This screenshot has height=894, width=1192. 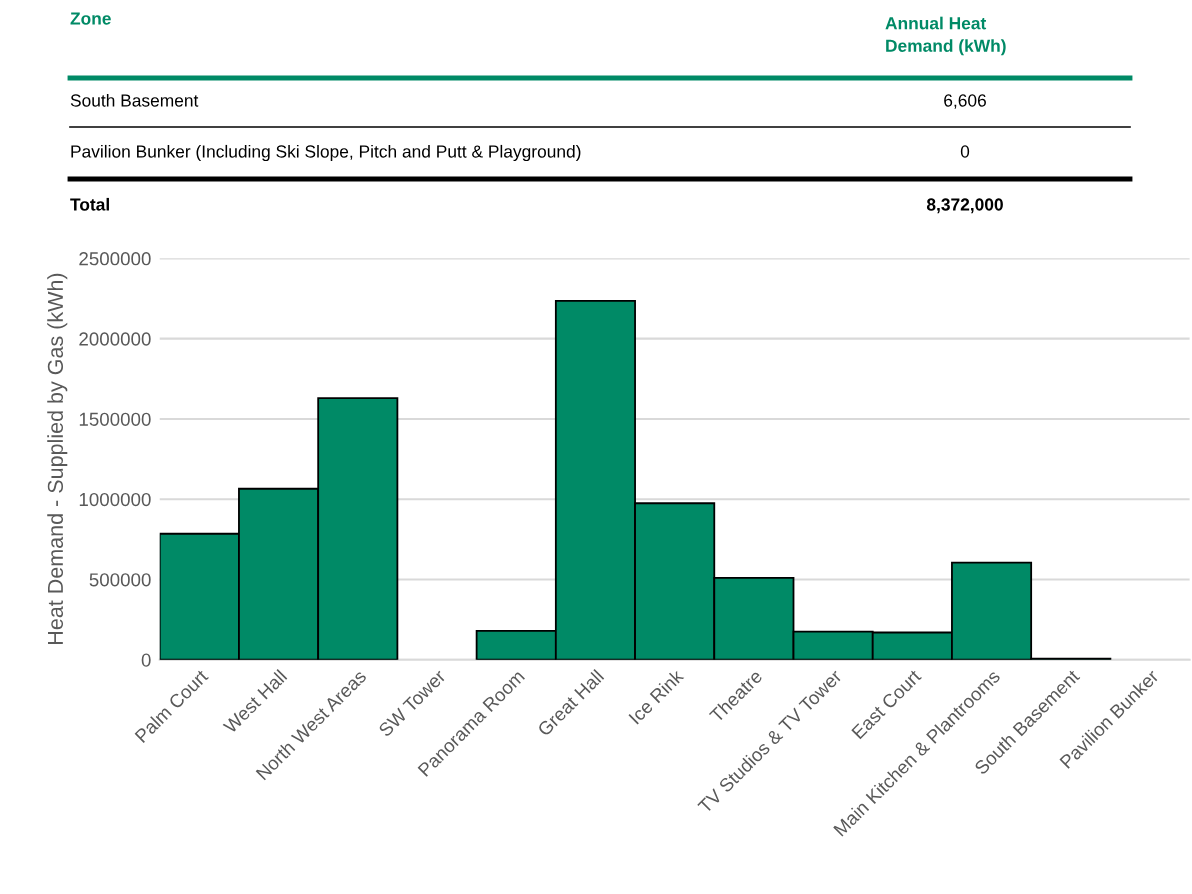 What do you see at coordinates (945, 36) in the screenshot?
I see `text: Annual Heat Demand (kWh)` at bounding box center [945, 36].